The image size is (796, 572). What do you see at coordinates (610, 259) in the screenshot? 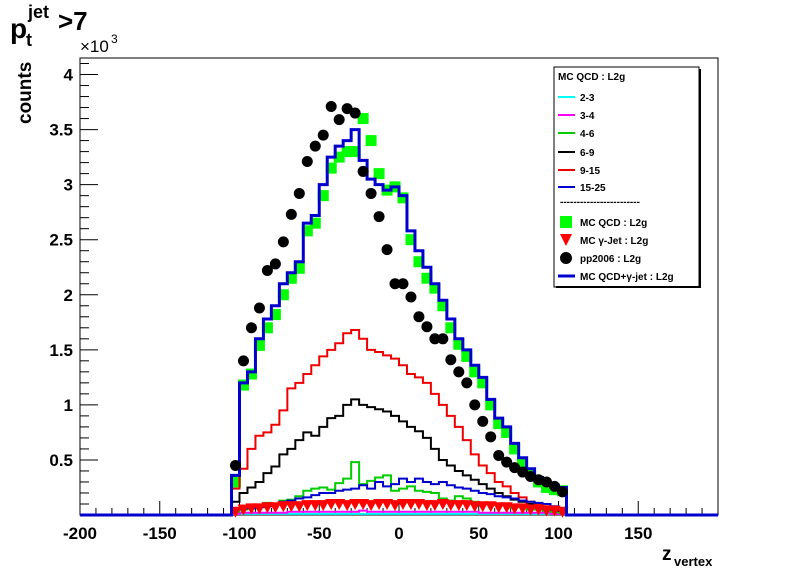
I see `legend-label: pp2006 : L2g` at bounding box center [610, 259].